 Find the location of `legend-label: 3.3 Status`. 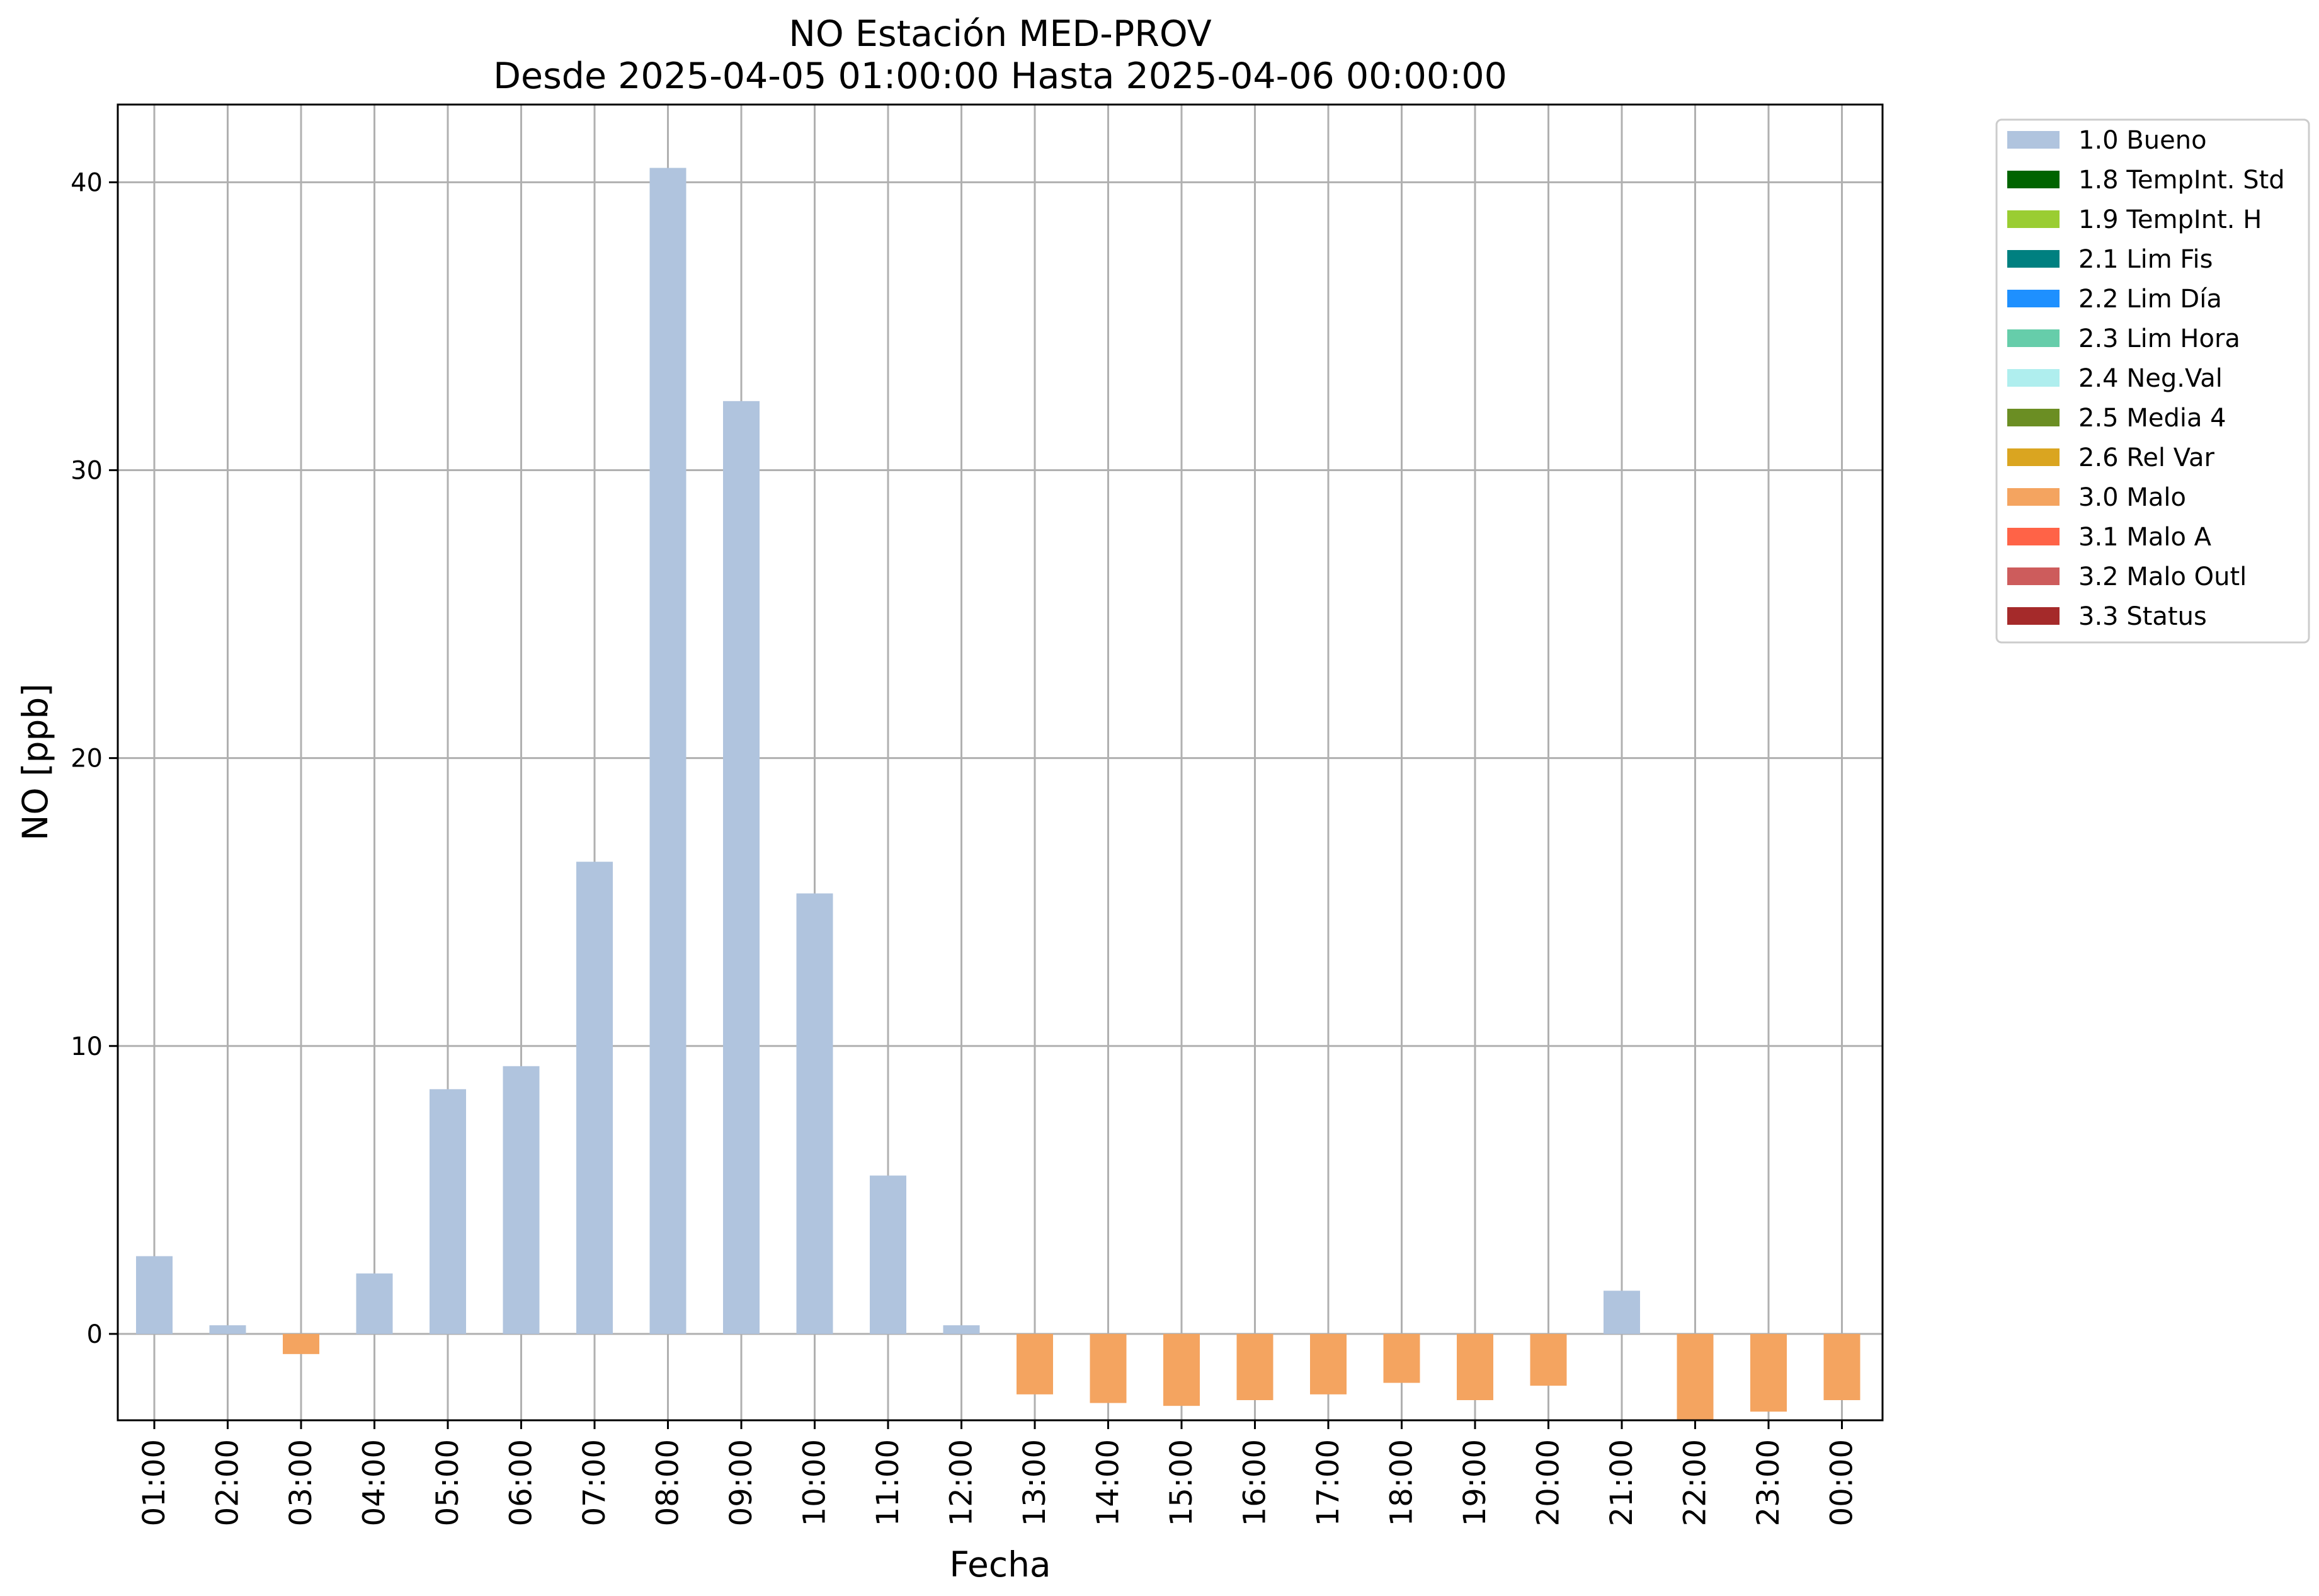

legend-label: 3.3 Status is located at coordinates (2142, 616).